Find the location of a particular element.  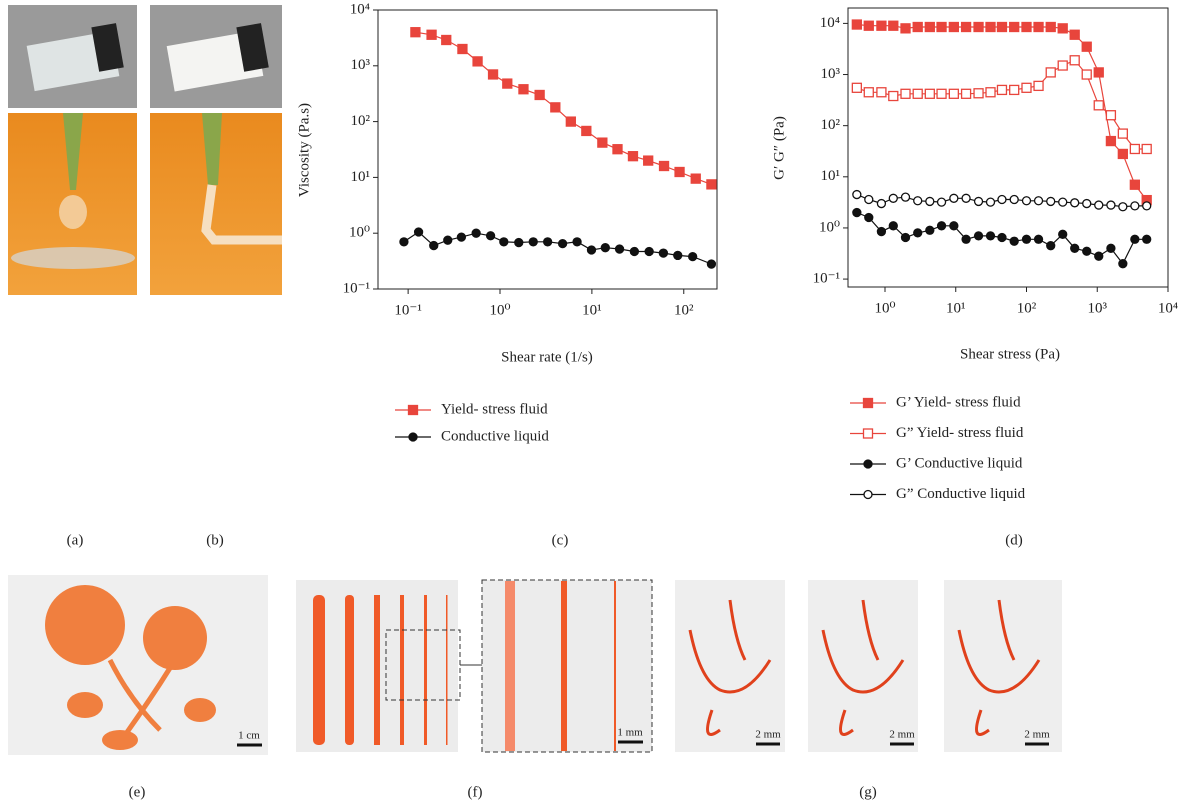

legend-label: G” Yield- stress fluid is located at coordinates (960, 433).